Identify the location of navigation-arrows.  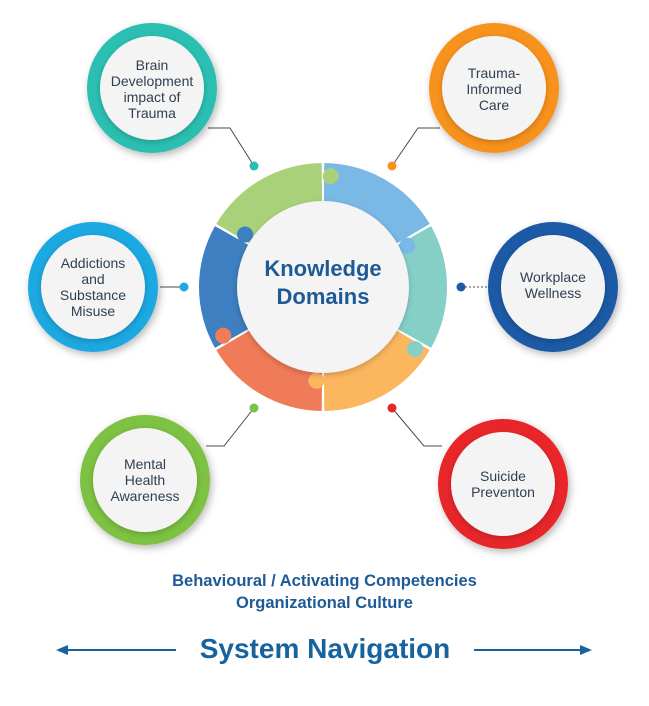
(324, 650).